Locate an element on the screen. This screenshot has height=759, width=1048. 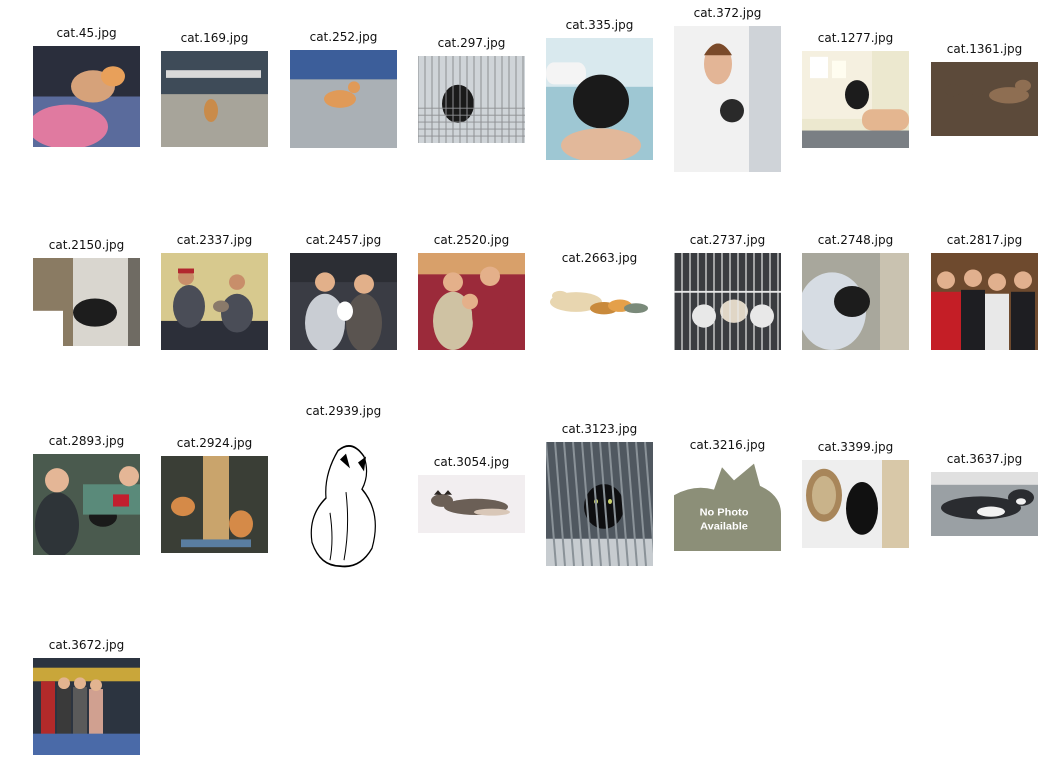
thumbnail-filename: cat.2150.jpg is located at coordinates (86, 245).